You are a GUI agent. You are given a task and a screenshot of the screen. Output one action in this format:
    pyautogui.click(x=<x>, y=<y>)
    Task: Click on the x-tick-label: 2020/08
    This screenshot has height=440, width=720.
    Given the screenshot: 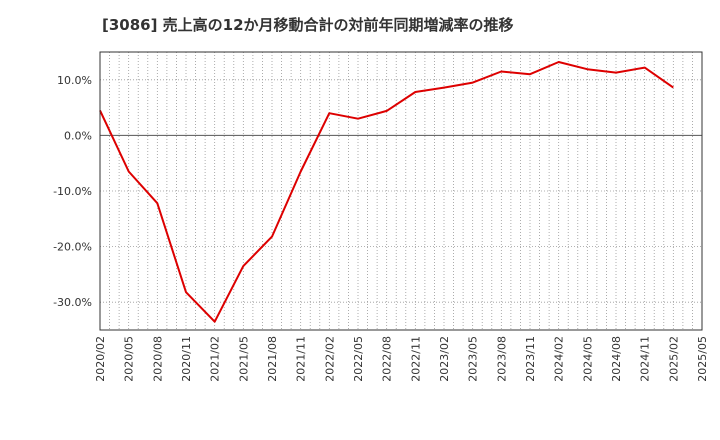 What is the action you would take?
    pyautogui.click(x=157, y=359)
    